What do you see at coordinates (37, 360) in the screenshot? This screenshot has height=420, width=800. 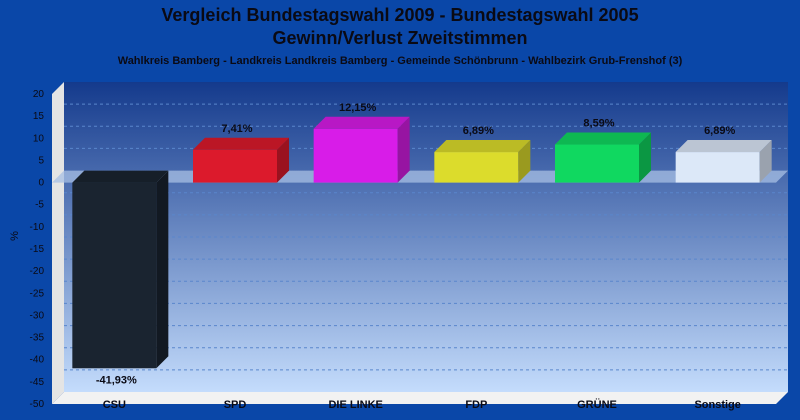 I see `y-tick-label: -40` at bounding box center [37, 360].